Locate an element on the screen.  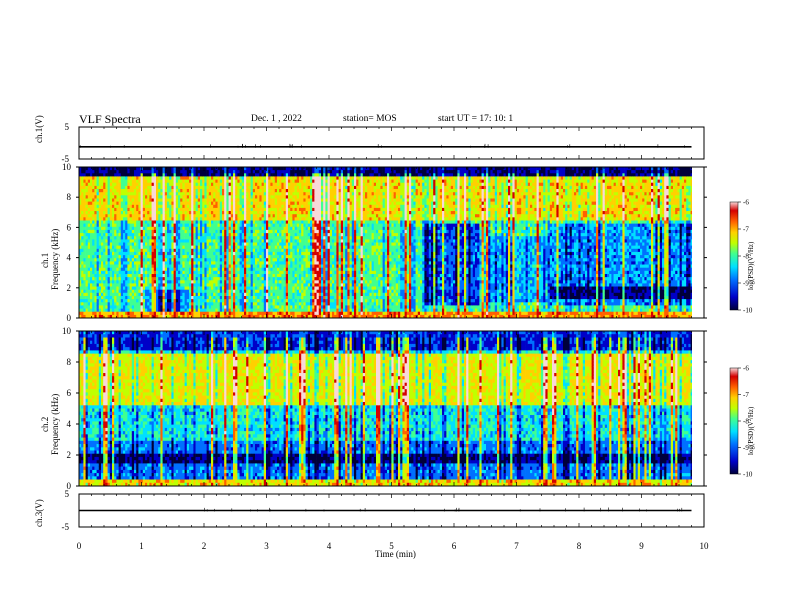
ch1-freq-ytick-label: 6 is located at coordinates (69, 227).